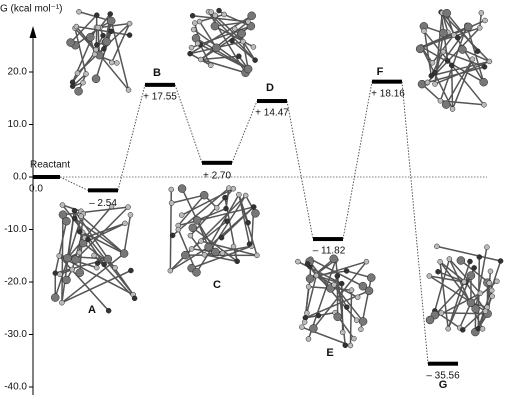  What do you see at coordinates (92, 310) in the screenshot?
I see `state-label: A` at bounding box center [92, 310].